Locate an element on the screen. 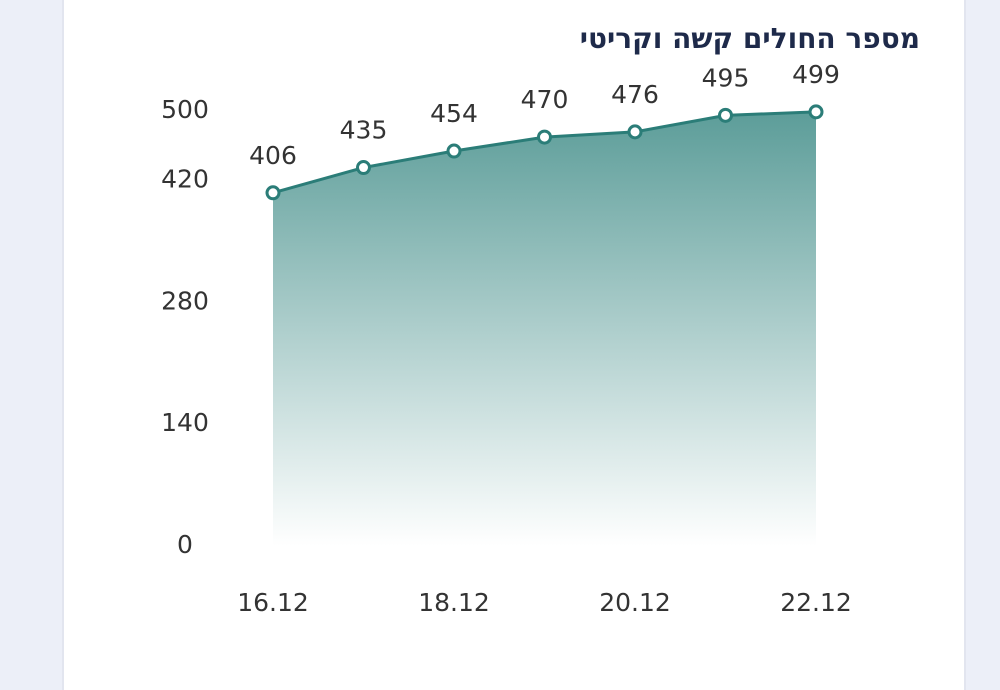 This screenshot has width=1000, height=690. value-label: 454 is located at coordinates (454, 113).